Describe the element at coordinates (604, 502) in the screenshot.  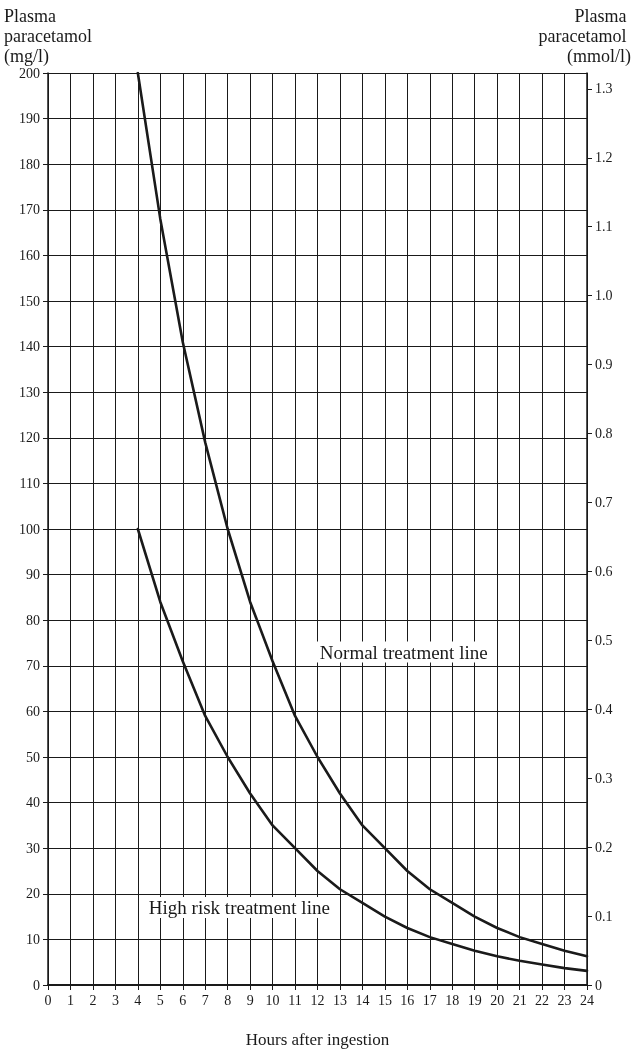
I see `y2-tick-label: 0.7` at that location.